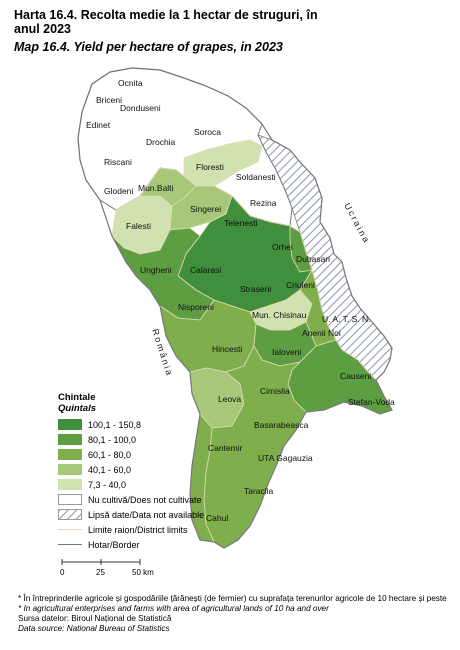  I want to click on legend-row-no-cultivate: Nu cultivă/Does not cultivate, so click(178, 499).